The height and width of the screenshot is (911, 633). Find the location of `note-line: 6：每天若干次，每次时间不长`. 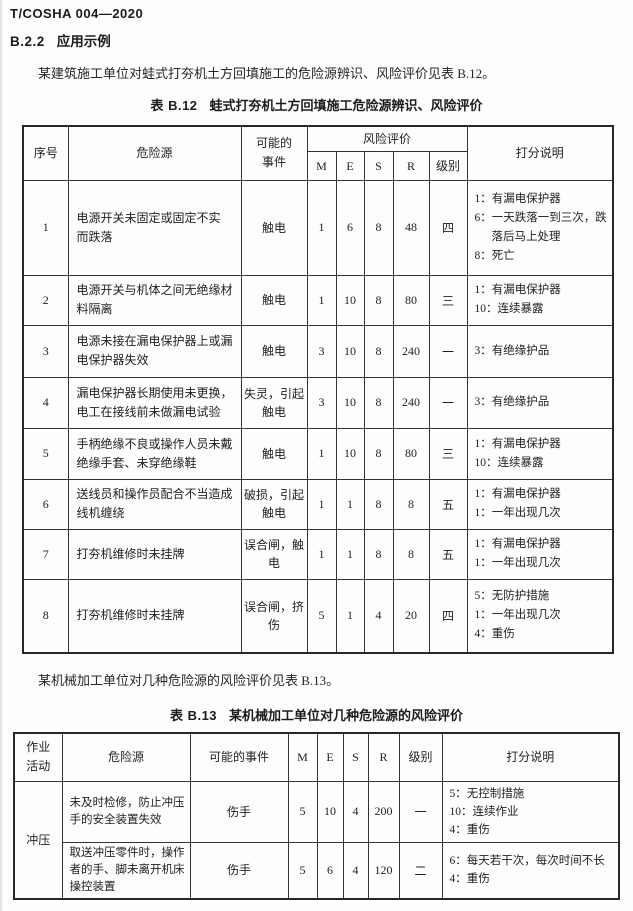

note-line: 6：每天若干次，每次时间不长 is located at coordinates (527, 861).